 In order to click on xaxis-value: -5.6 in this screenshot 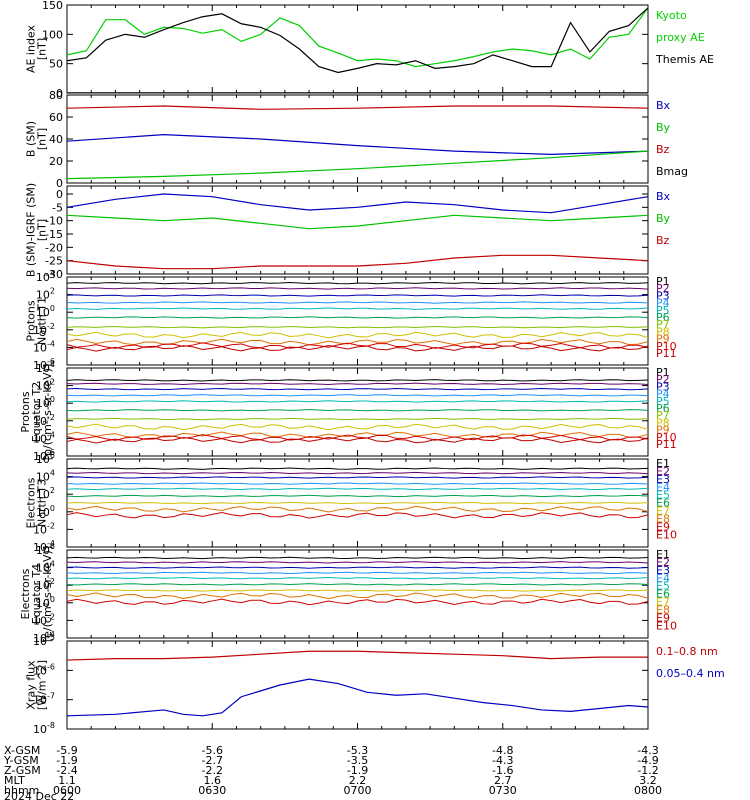, I will do `click(212, 750)`.